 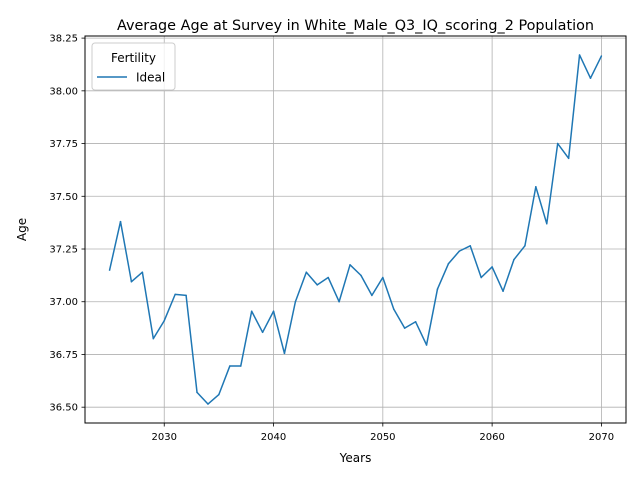 I want to click on y-axis-ticks: 36.50 36.75 37.00 37.25 37.50 37.75 38.00 38.25, so click(x=67, y=224).